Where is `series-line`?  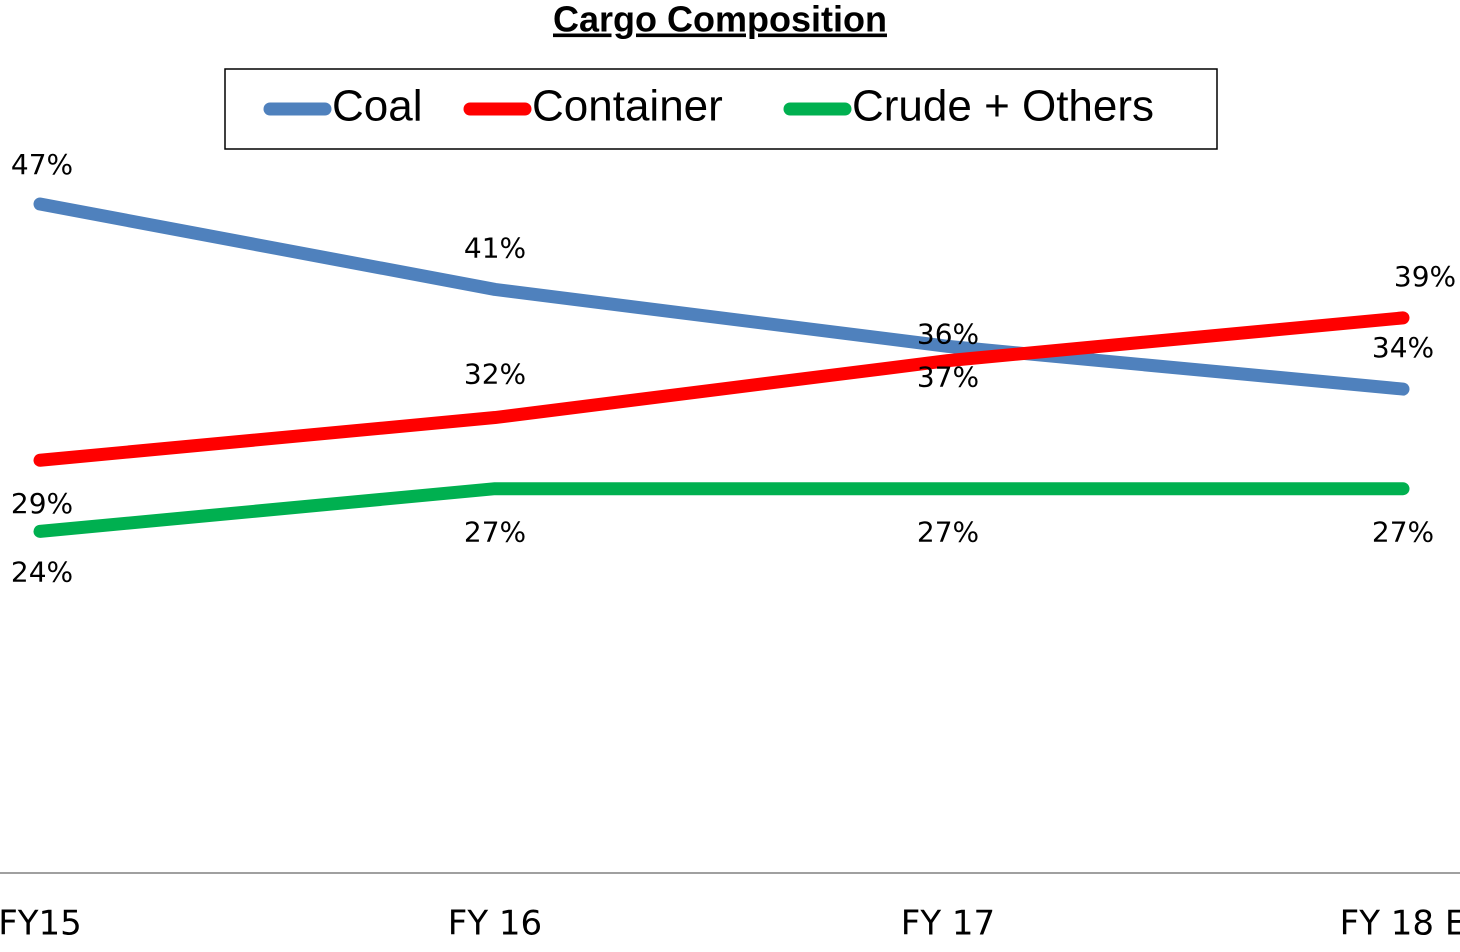 series-line is located at coordinates (721, 510).